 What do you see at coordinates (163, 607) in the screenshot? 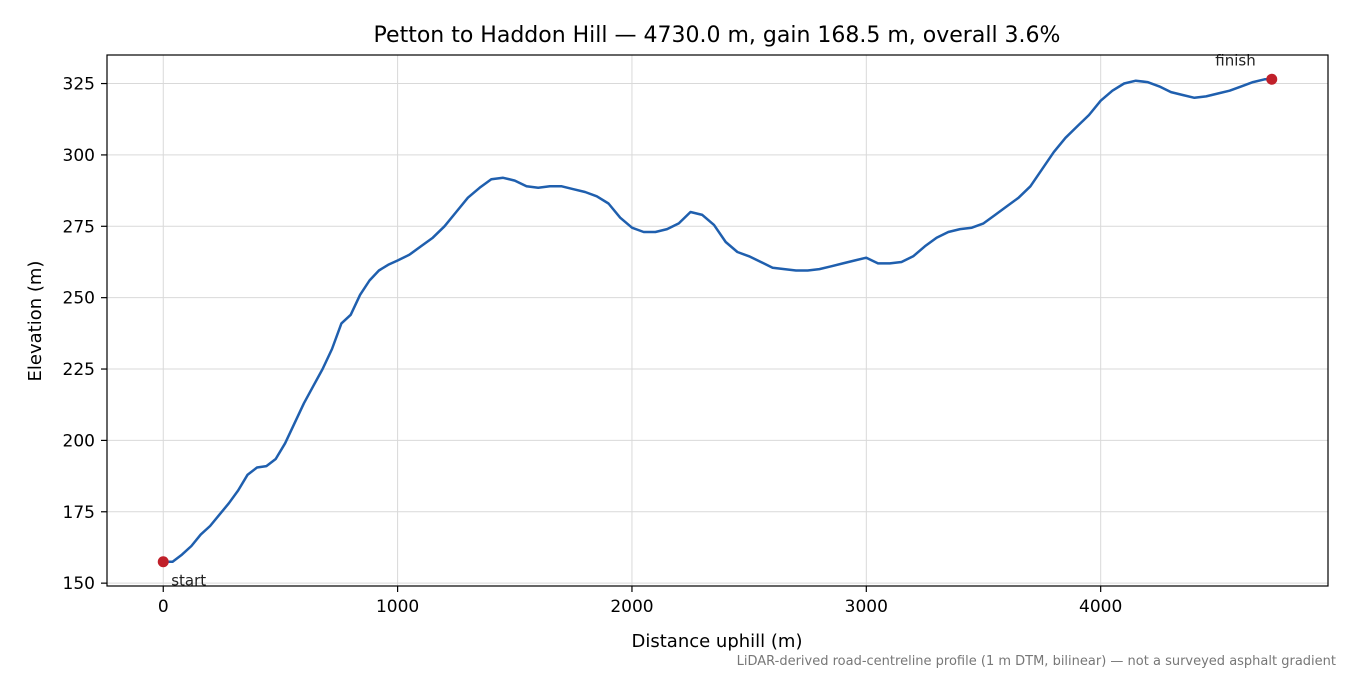
I see `x-tick-label: 0` at bounding box center [163, 607].